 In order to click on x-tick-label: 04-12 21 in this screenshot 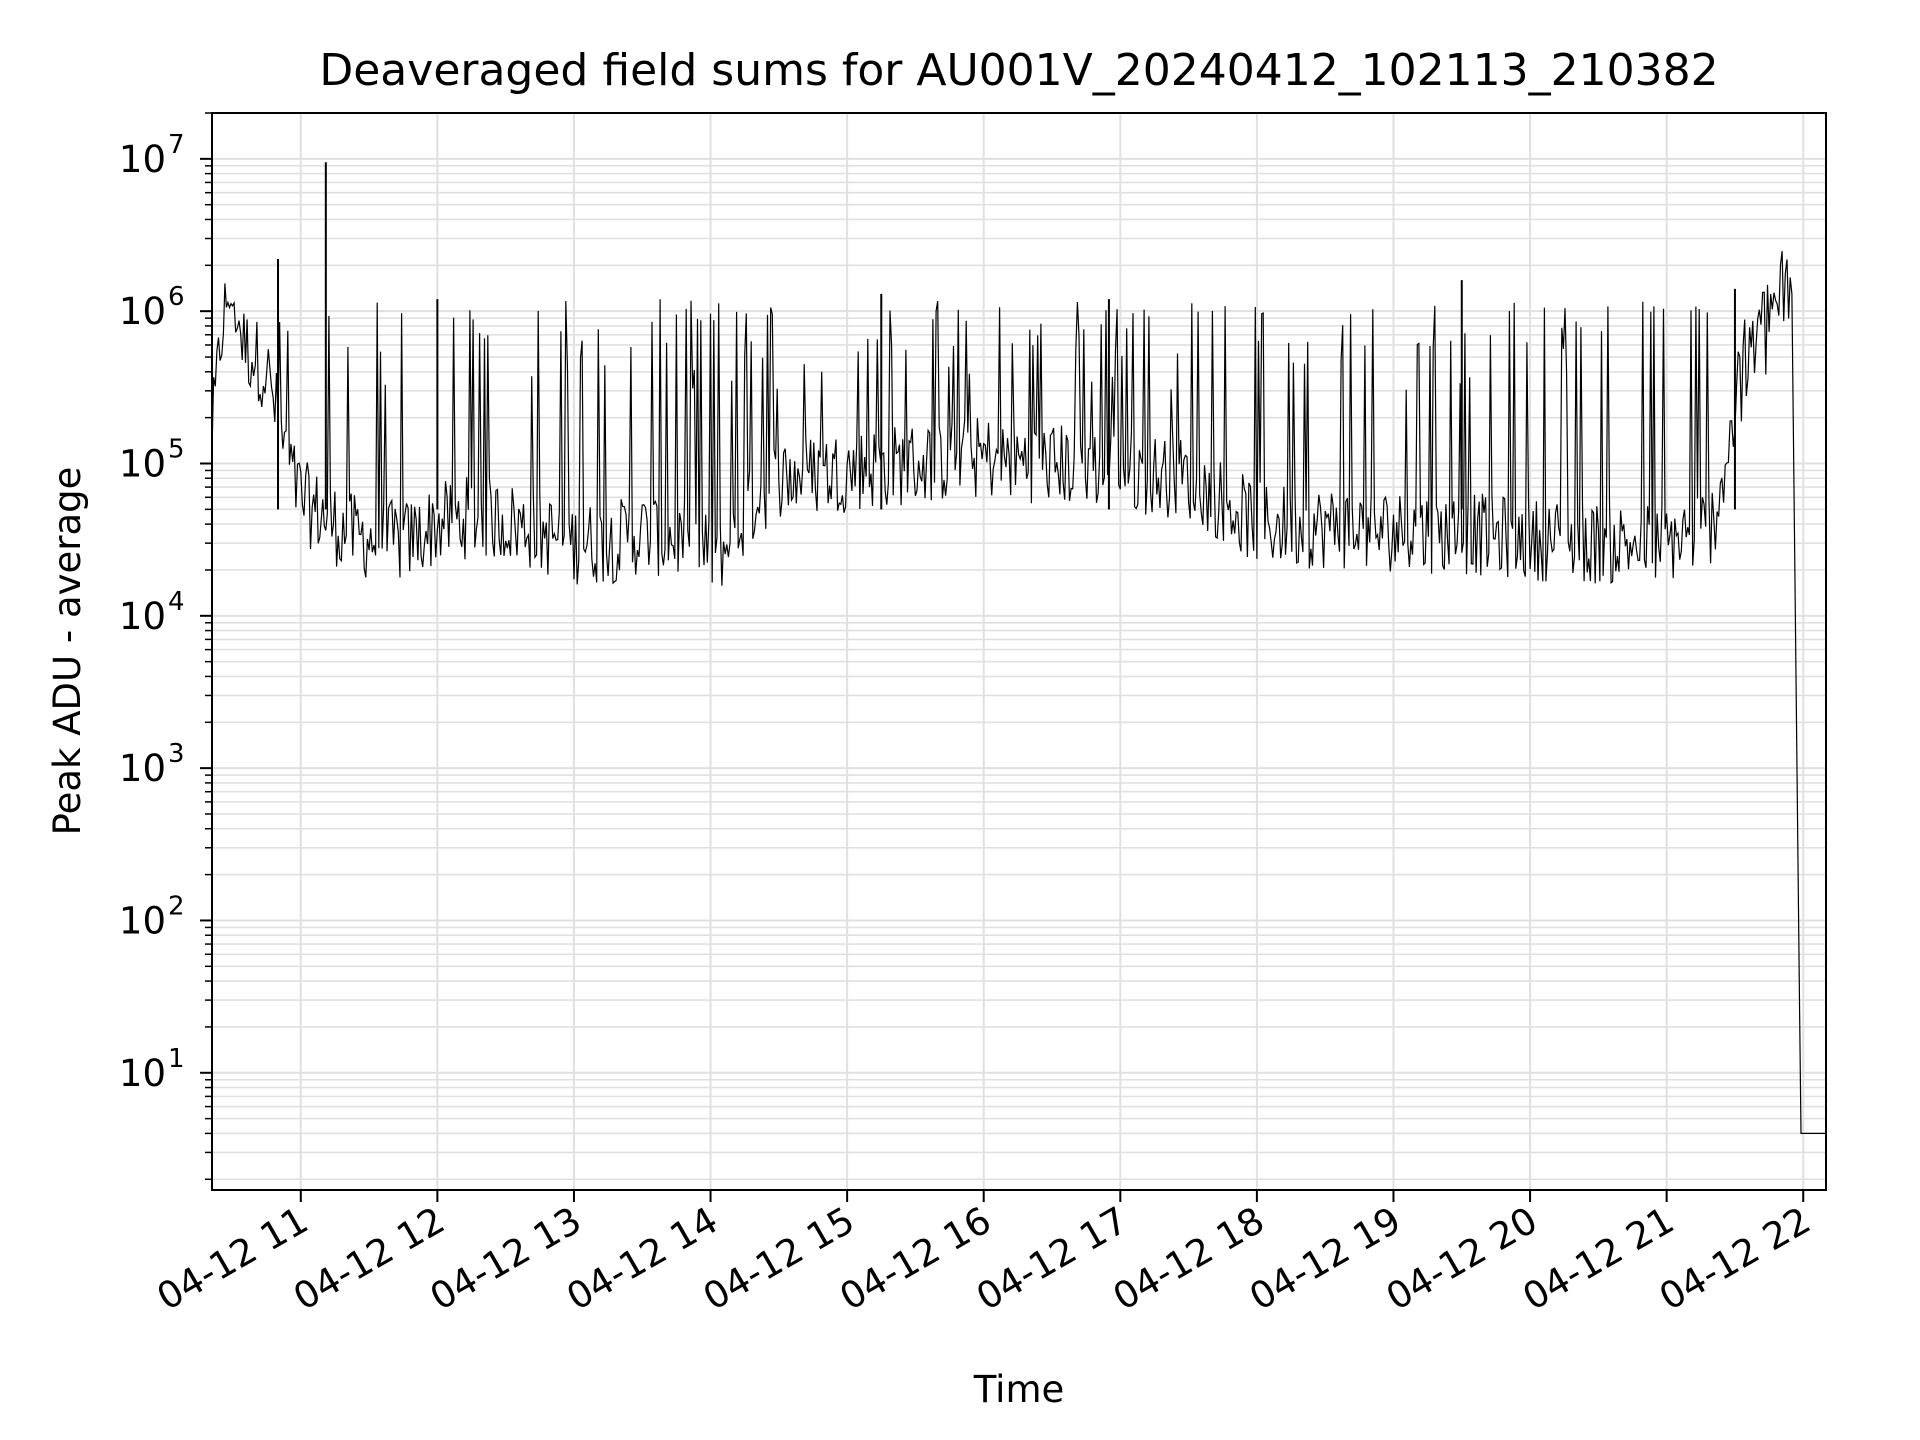, I will do `click(1599, 1259)`.